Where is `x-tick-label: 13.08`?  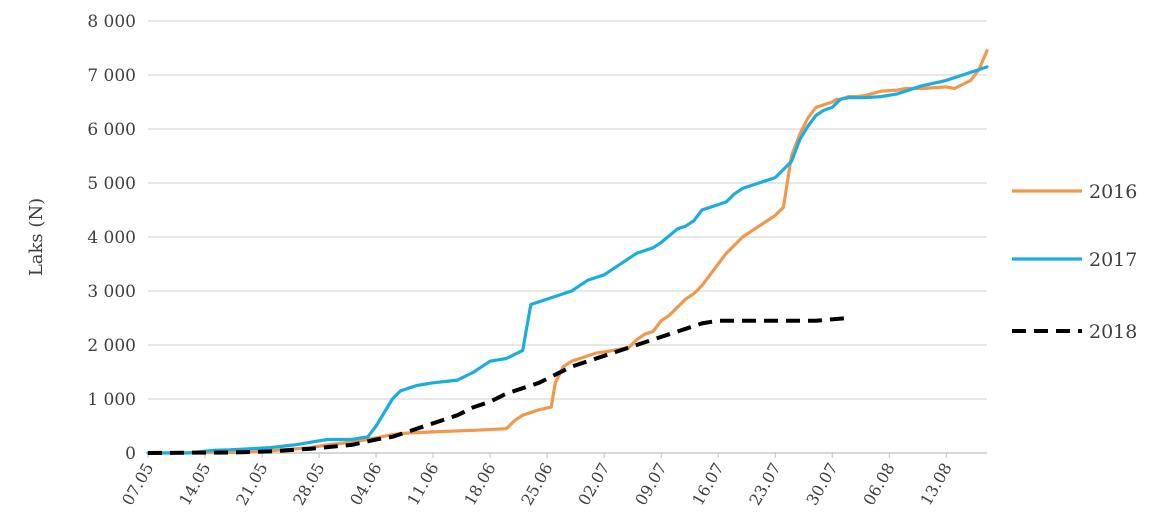 x-tick-label: 13.08 is located at coordinates (935, 484).